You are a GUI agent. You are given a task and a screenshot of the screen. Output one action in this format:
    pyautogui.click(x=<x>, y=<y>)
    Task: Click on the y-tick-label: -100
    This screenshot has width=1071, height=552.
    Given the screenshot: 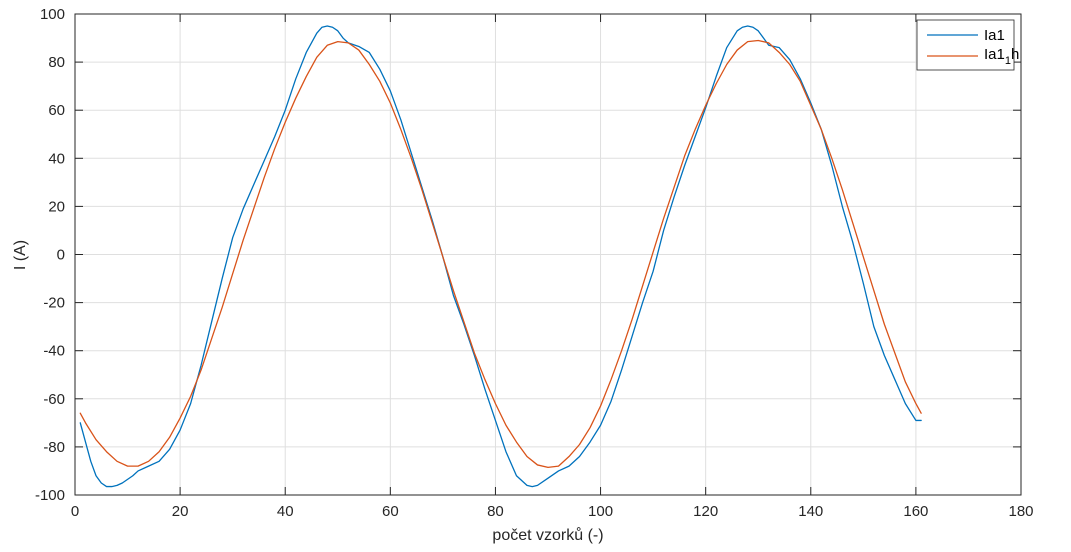 What is the action you would take?
    pyautogui.click(x=50, y=495)
    